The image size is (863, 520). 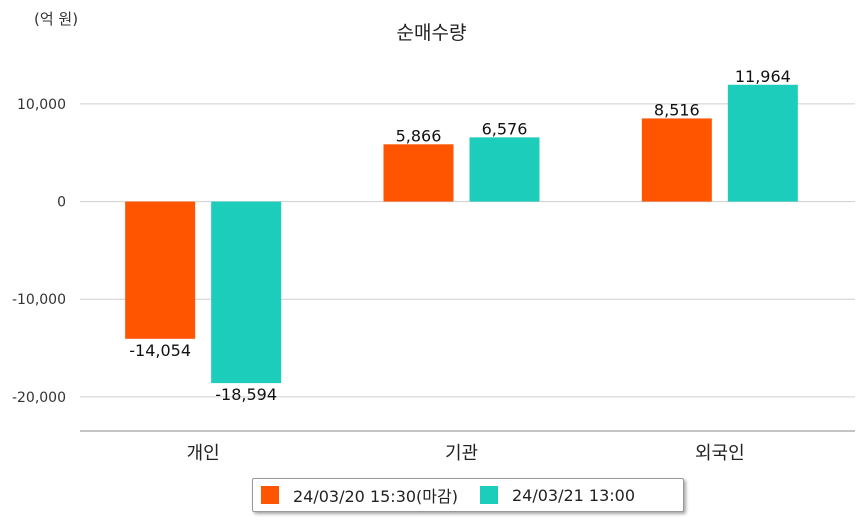 What do you see at coordinates (461, 453) in the screenshot?
I see `x-tick-label: 기관` at bounding box center [461, 453].